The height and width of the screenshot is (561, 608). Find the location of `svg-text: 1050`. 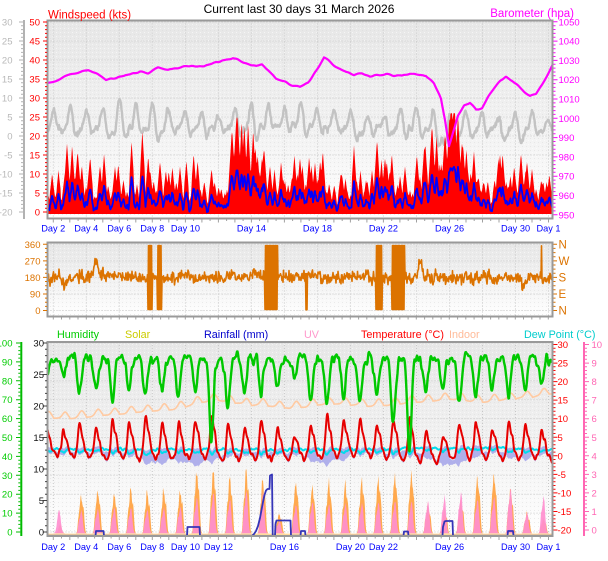

svg-text: 1050 is located at coordinates (569, 22).